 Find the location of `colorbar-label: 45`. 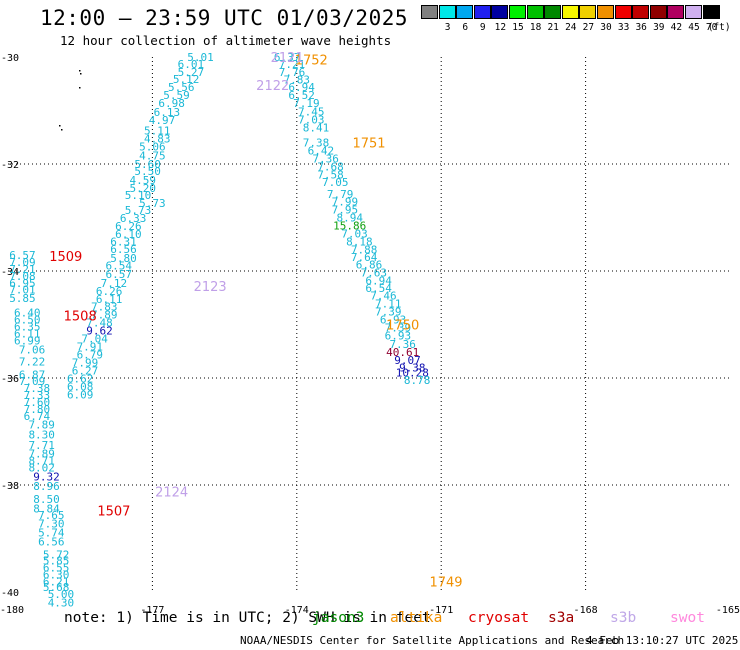

colorbar-label: 45 is located at coordinates (694, 27).